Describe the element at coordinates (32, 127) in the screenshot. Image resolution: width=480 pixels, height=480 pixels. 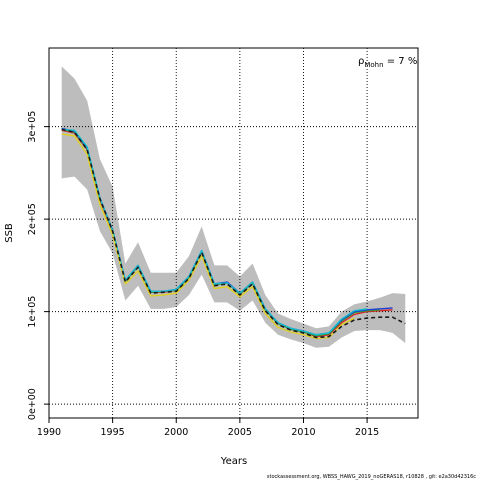
I see `y-tick-label-300000: 3e+05` at that location.